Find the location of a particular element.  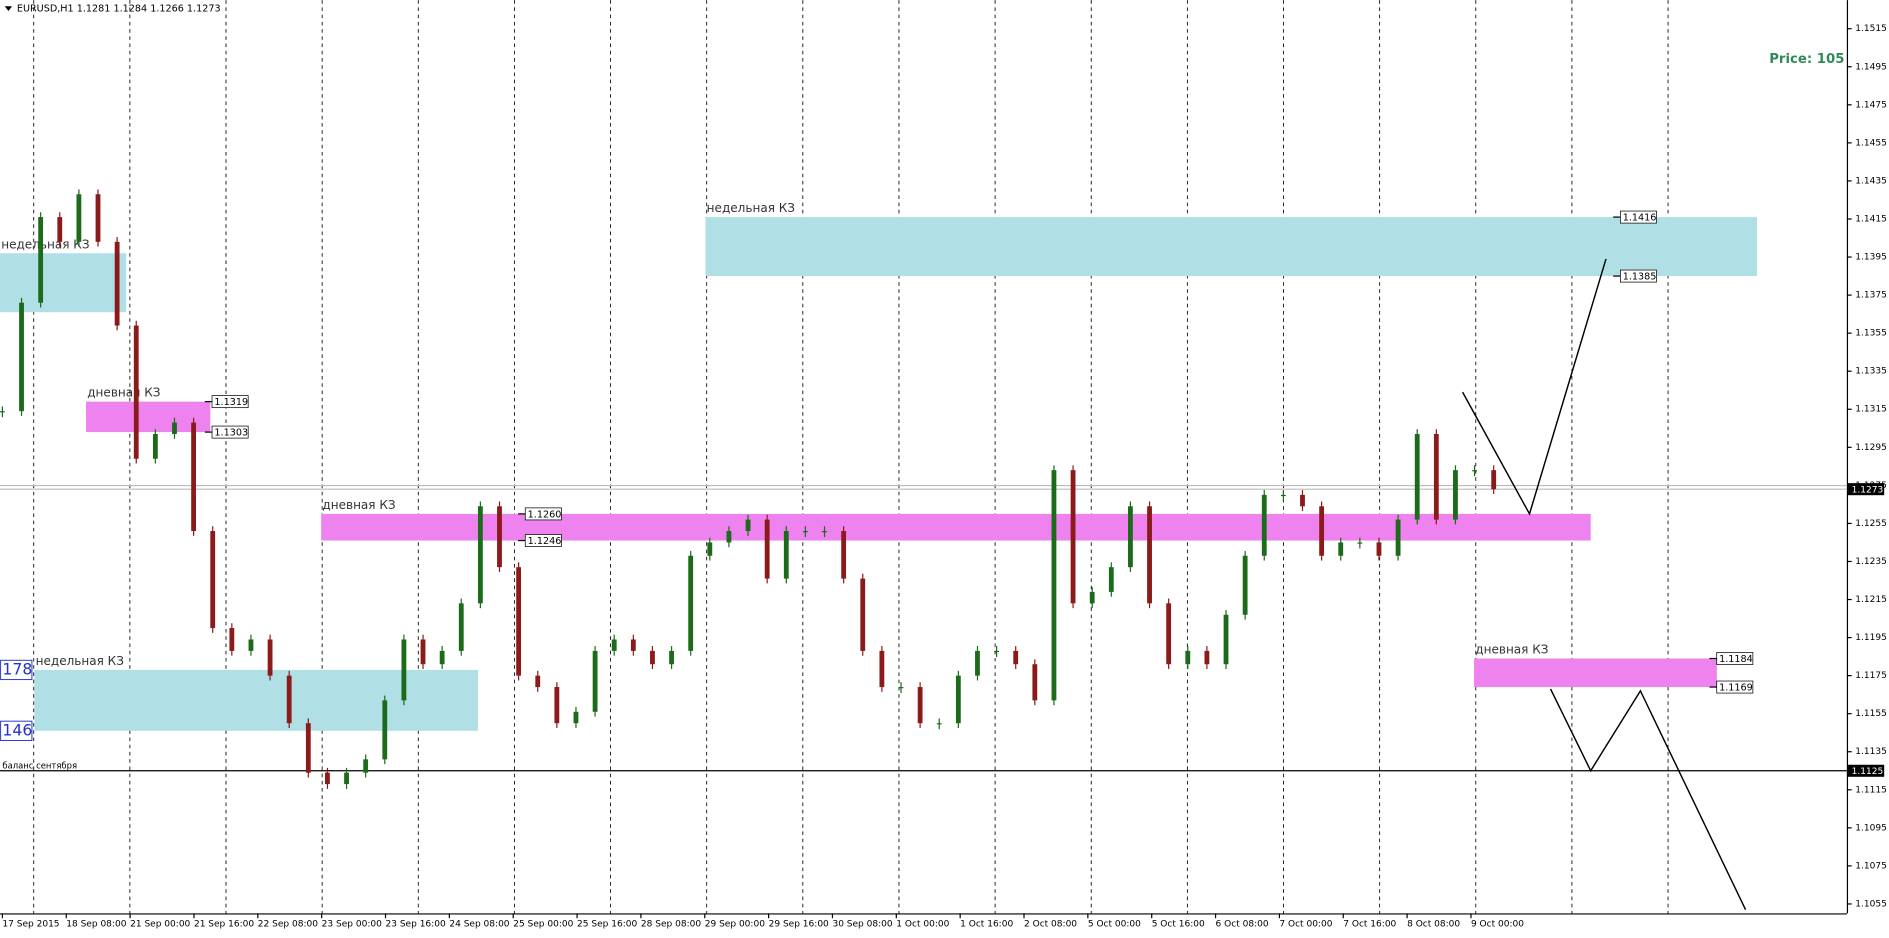

x-tick-label: 2 Oct 08:00 is located at coordinates (1050, 925).